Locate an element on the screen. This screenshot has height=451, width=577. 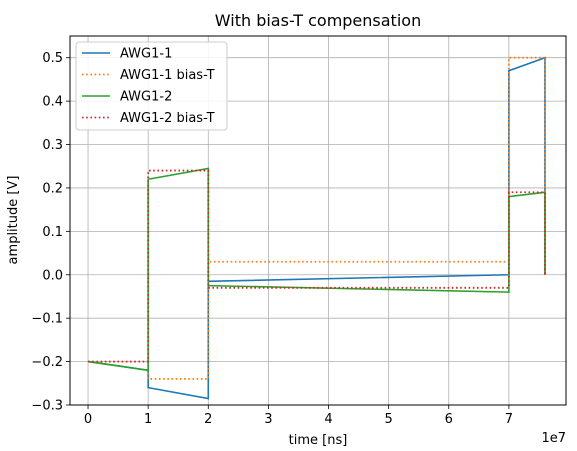
y-tick-label: 0.5 is located at coordinates (52, 58).